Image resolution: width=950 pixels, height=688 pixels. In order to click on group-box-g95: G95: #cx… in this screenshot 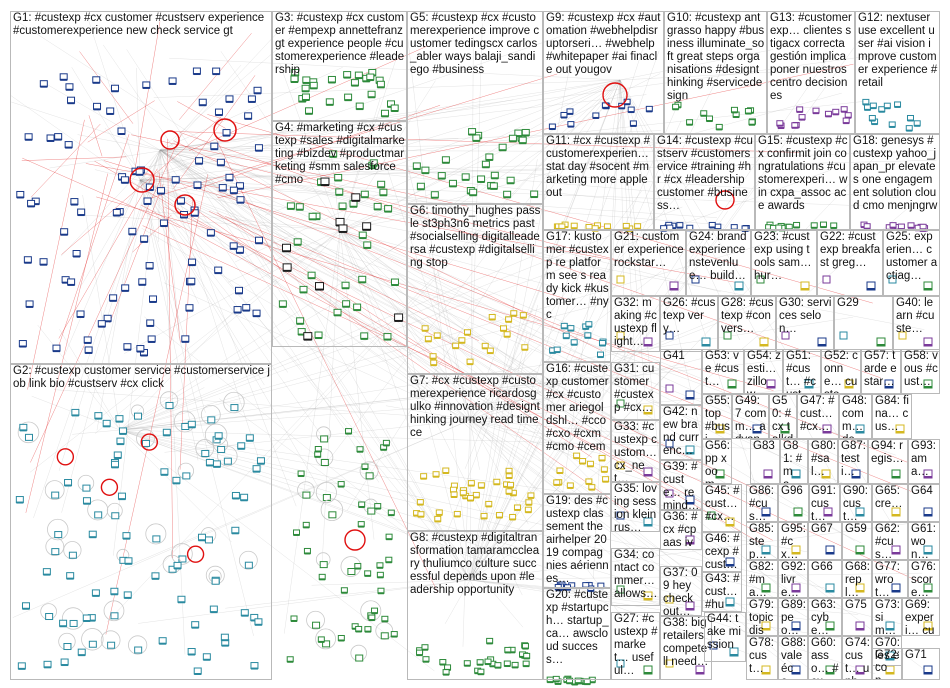, I will do `click(793, 541)`.